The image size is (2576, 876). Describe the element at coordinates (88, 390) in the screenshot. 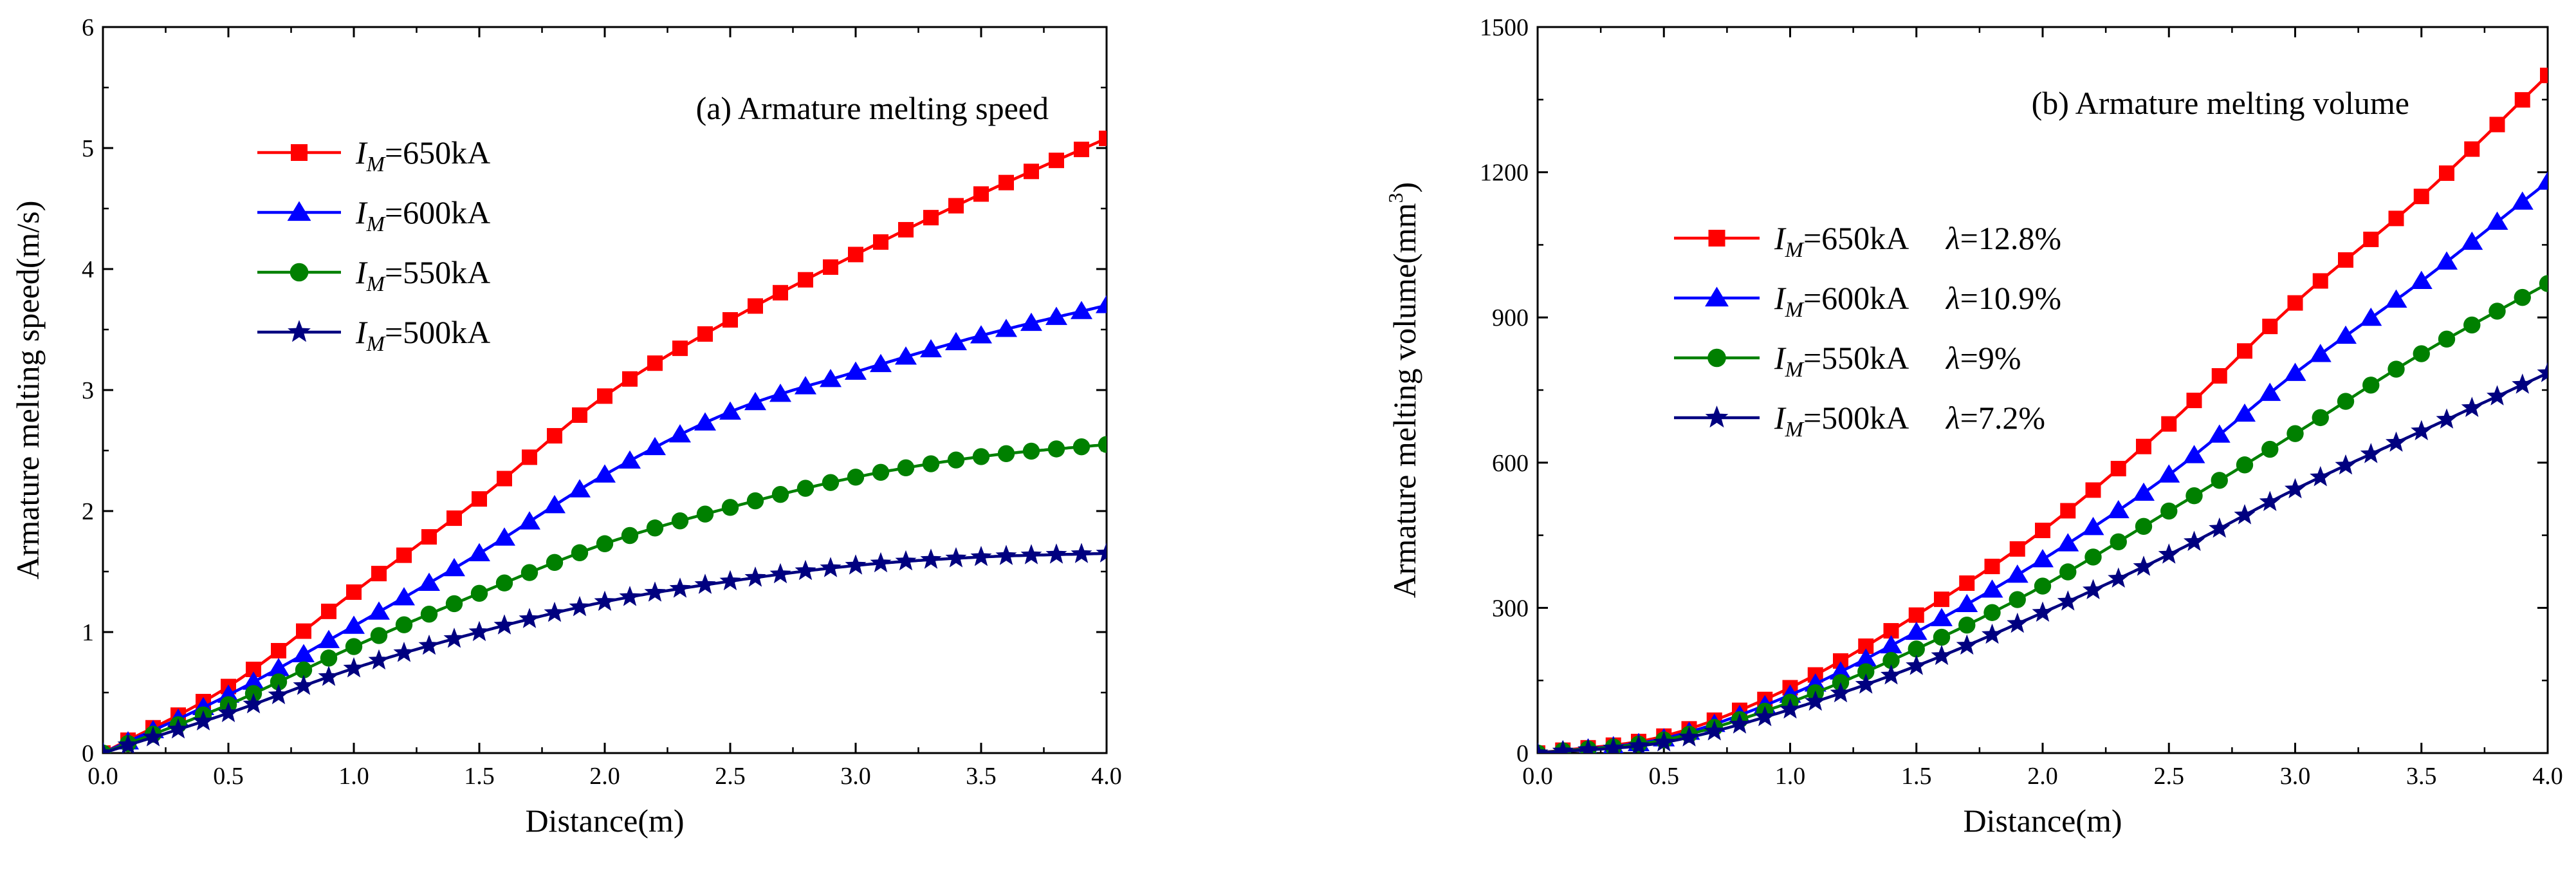

I see `y-tick-label: 3` at that location.